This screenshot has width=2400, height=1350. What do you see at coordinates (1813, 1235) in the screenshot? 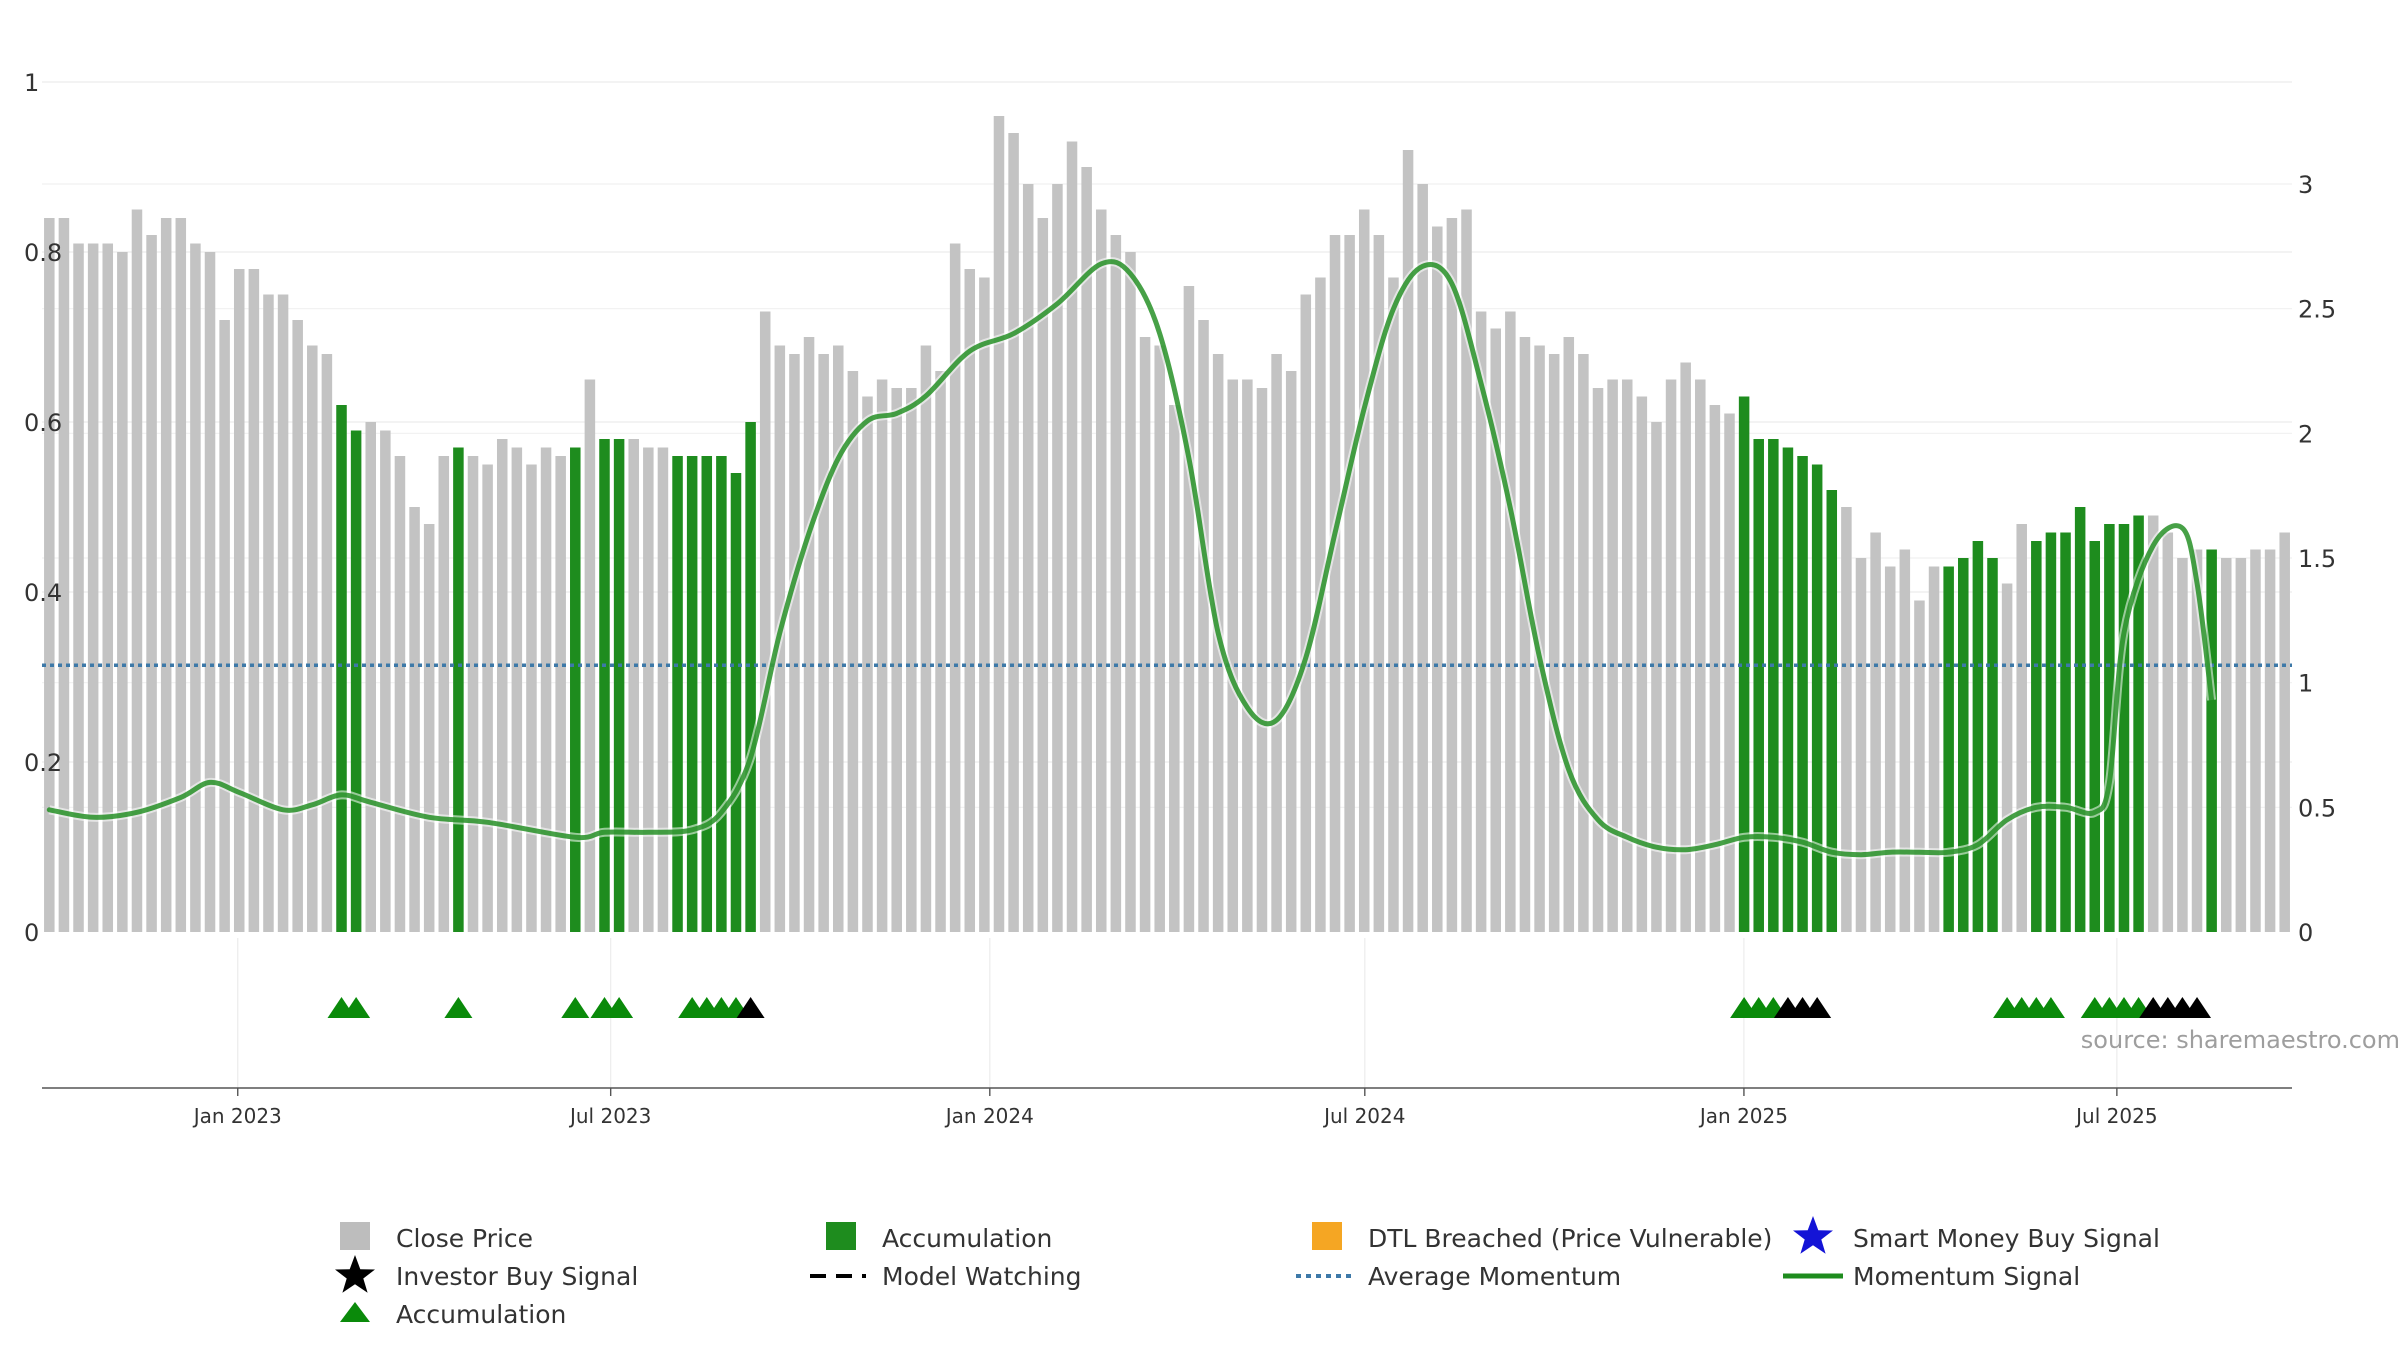
I see `legend-smart-money-star` at bounding box center [1813, 1235].